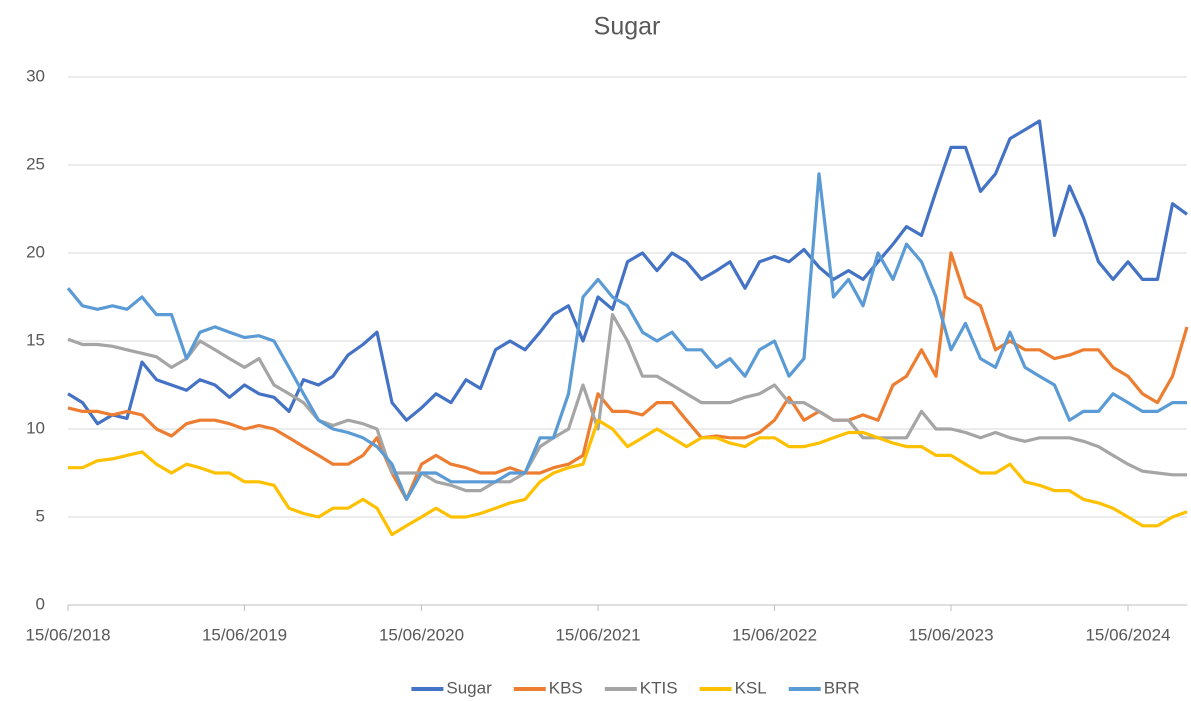  Describe the element at coordinates (751, 687) in the screenshot. I see `legend-label: KSL` at that location.